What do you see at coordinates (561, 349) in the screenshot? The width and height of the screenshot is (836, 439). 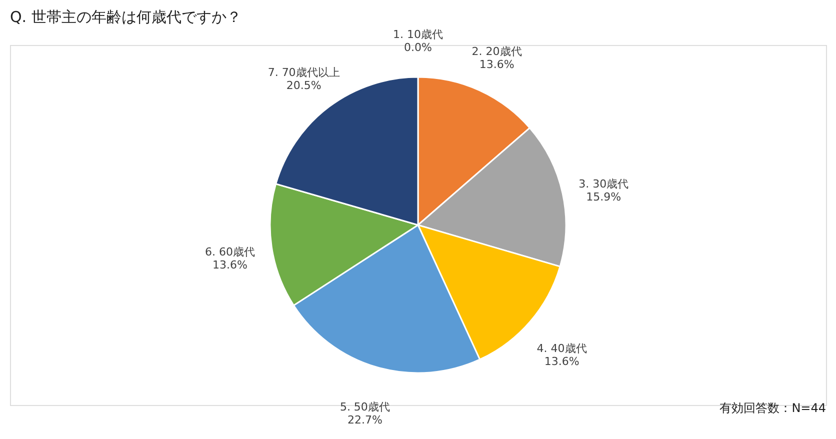 I see `slice-label: 4. 40歳代` at bounding box center [561, 349].